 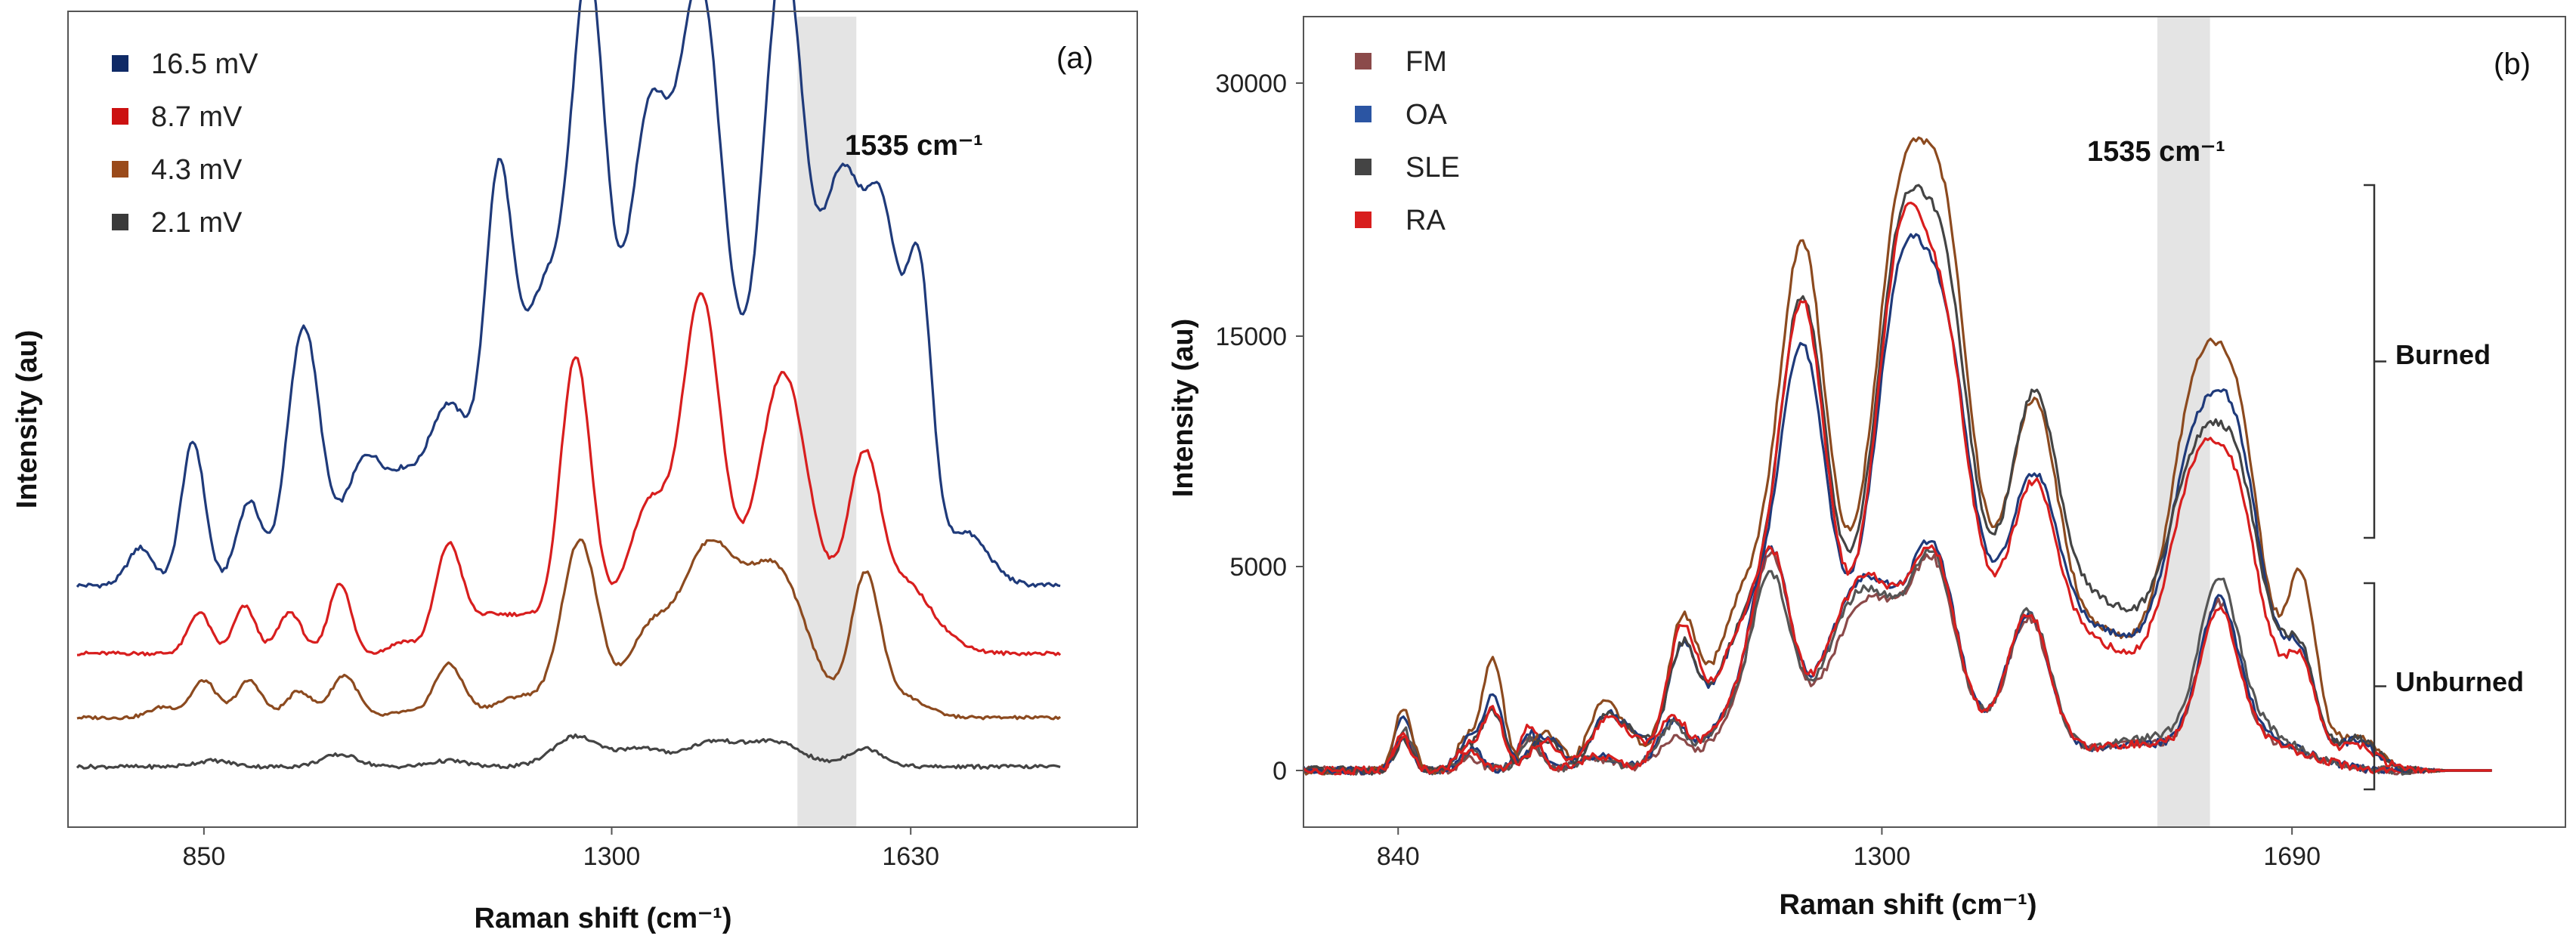 What do you see at coordinates (1251, 83) in the screenshot?
I see `panel-b-y-tick-label-3: 30000` at bounding box center [1251, 83].